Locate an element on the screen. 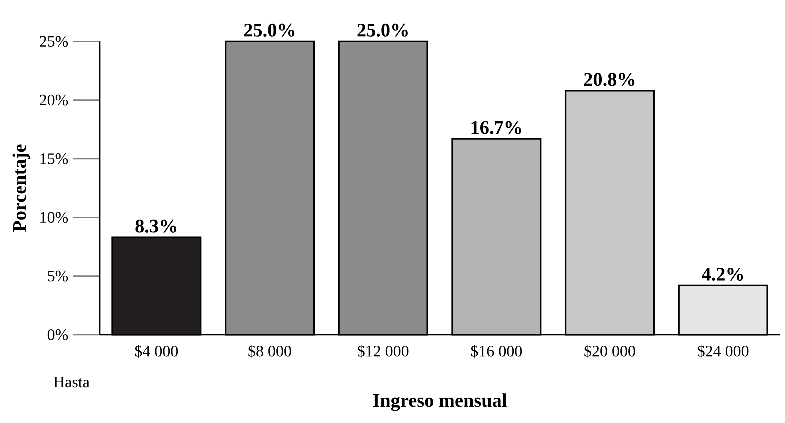 The height and width of the screenshot is (423, 785). x-axis-title: Ingreso mensual is located at coordinates (440, 403).